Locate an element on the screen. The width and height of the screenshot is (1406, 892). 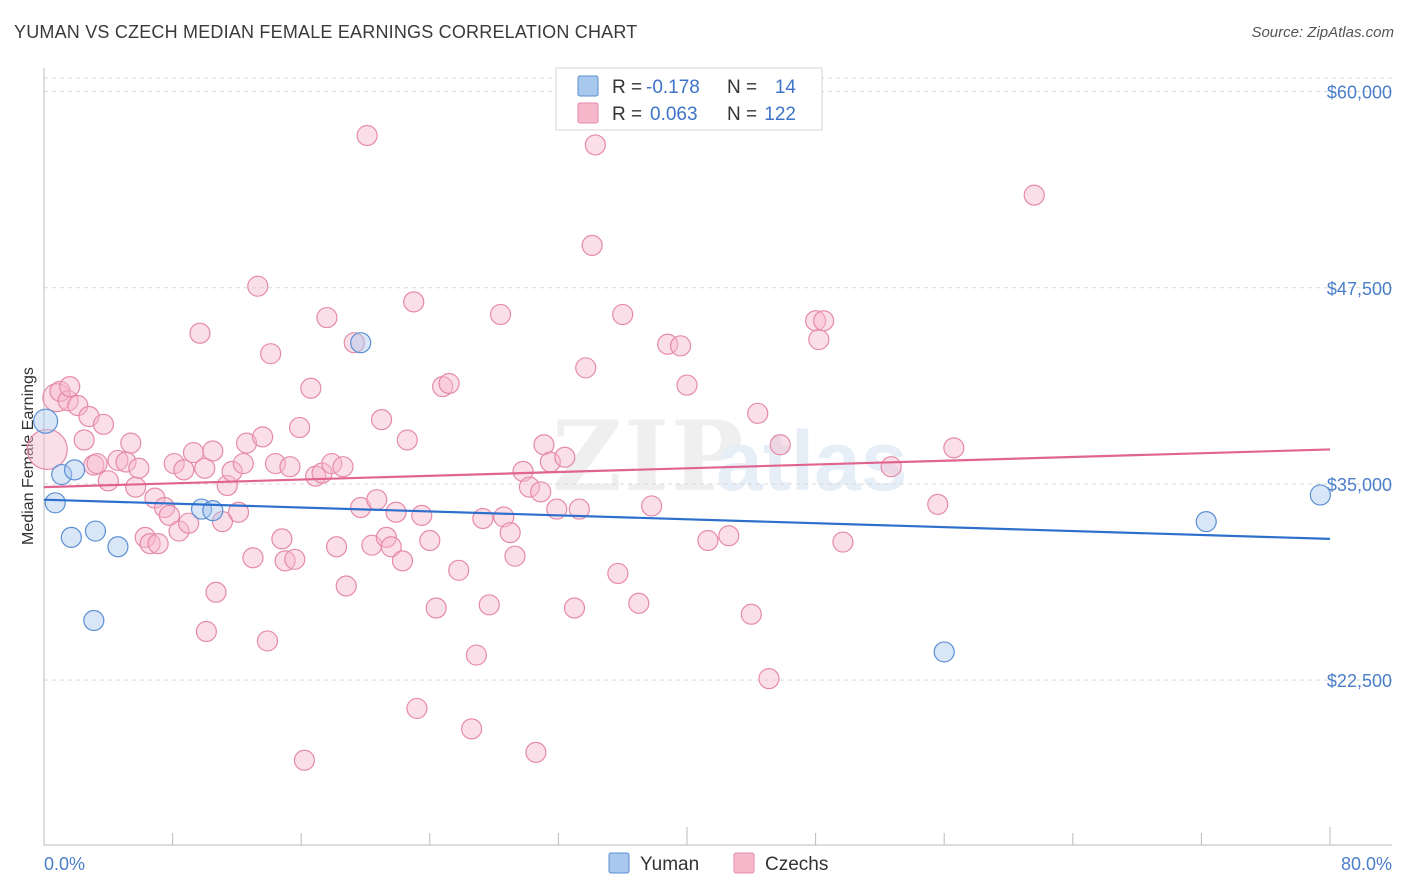
watermark: ZIP atlas is located at coordinates (729, 456).